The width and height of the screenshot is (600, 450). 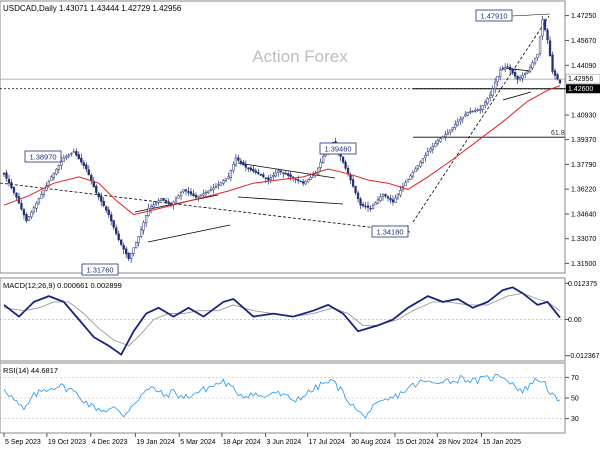 I want to click on date-axis-label: 17 Jul 2024, so click(x=327, y=442).